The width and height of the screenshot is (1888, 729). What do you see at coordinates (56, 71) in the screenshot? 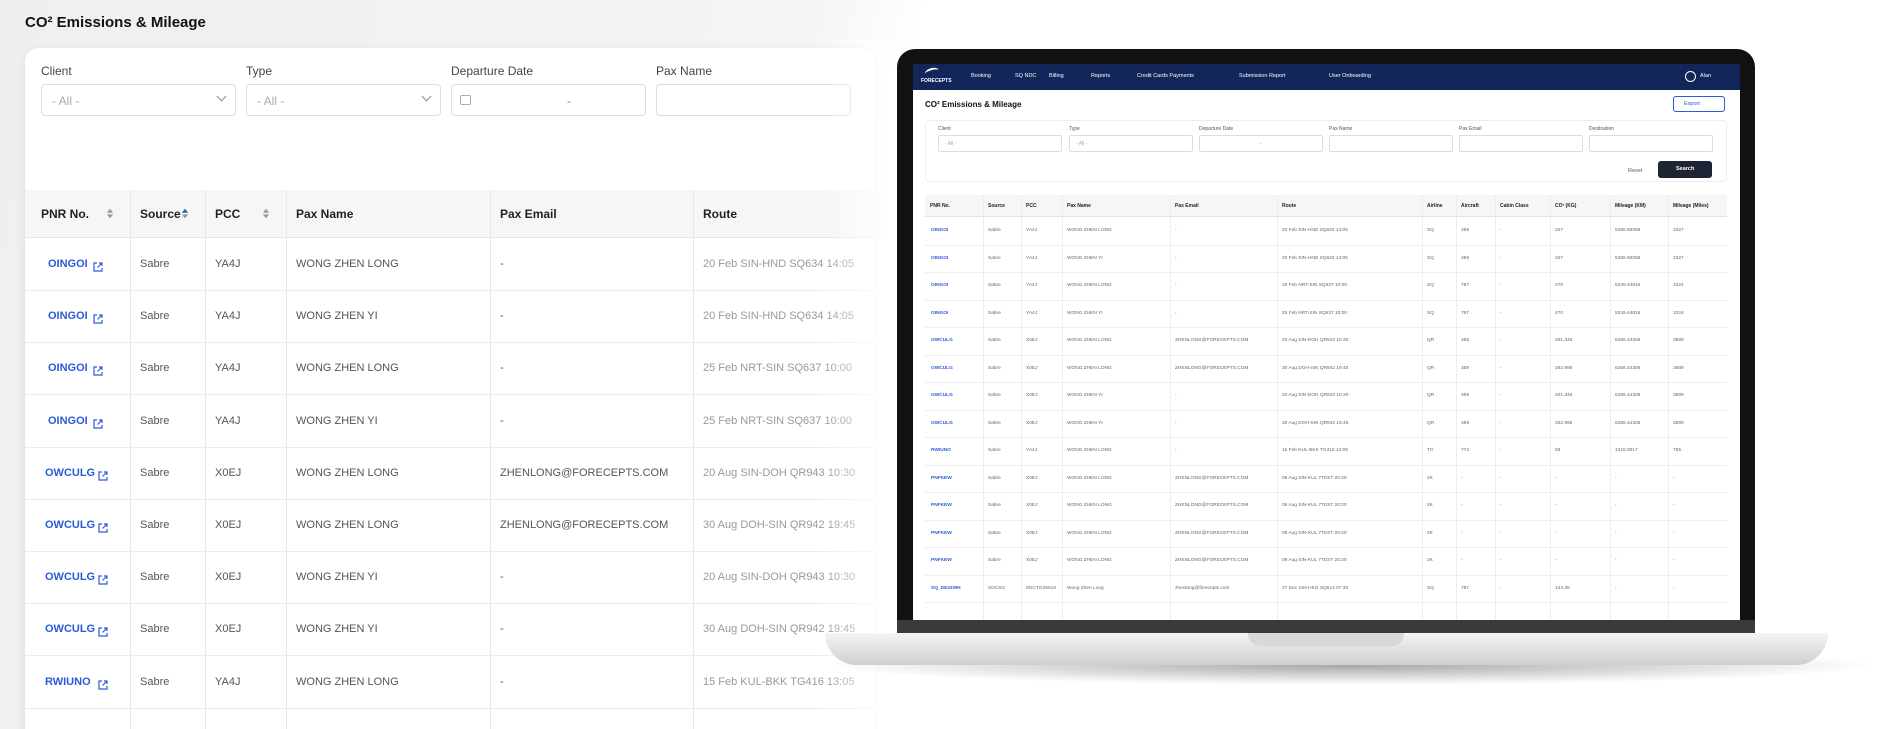
I see `filter-label: Client` at bounding box center [56, 71].